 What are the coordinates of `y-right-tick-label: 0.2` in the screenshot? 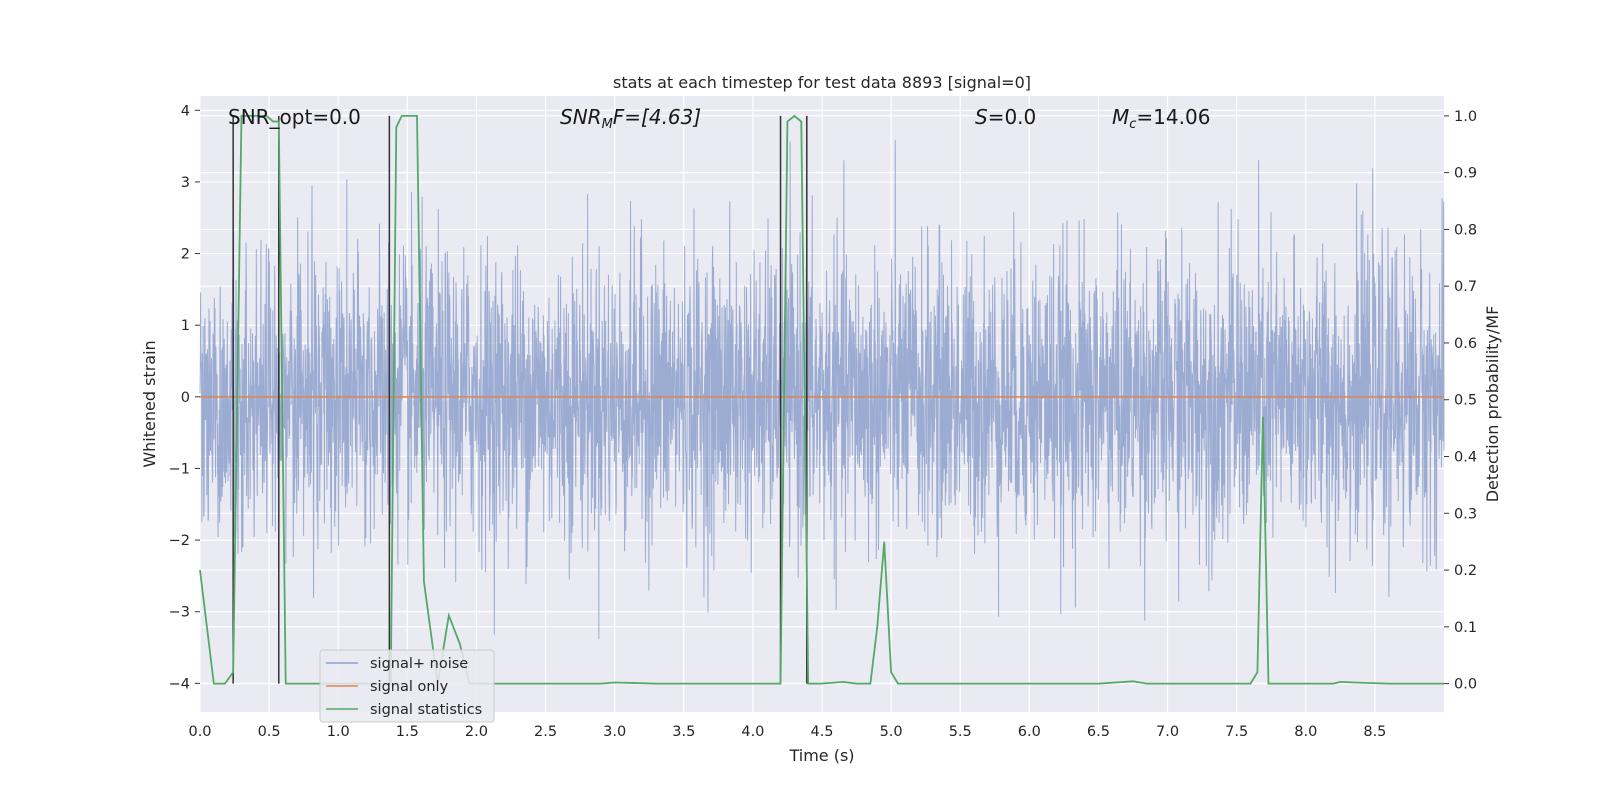 It's located at (1465, 571).